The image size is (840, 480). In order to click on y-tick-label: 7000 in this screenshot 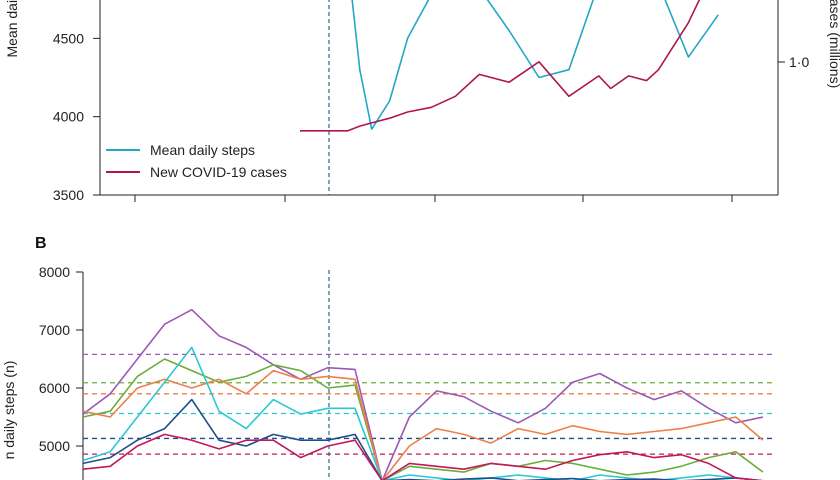, I will do `click(54, 330)`.